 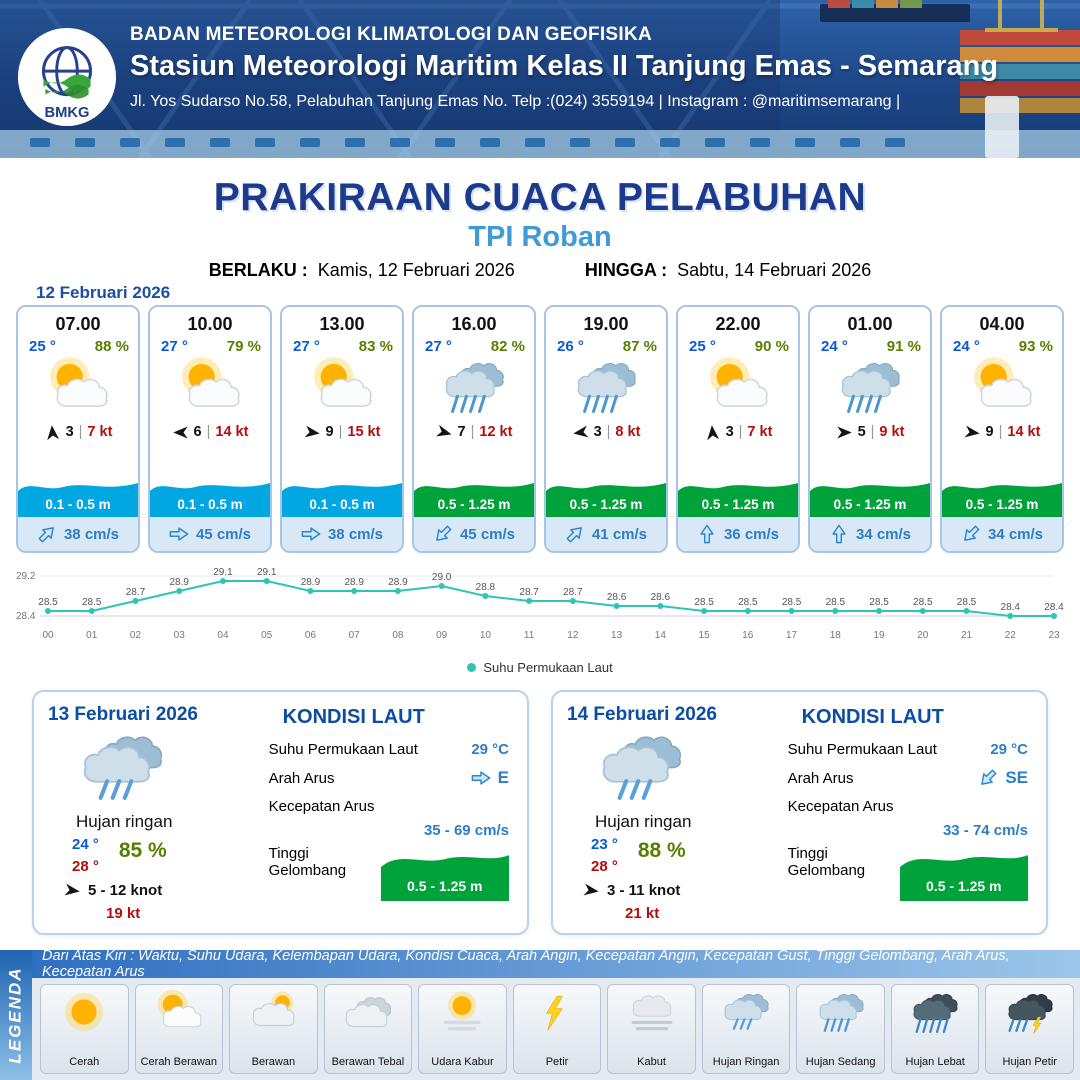 I want to click on current-speed-value: 35 - 69 cm/s, so click(x=466, y=830).